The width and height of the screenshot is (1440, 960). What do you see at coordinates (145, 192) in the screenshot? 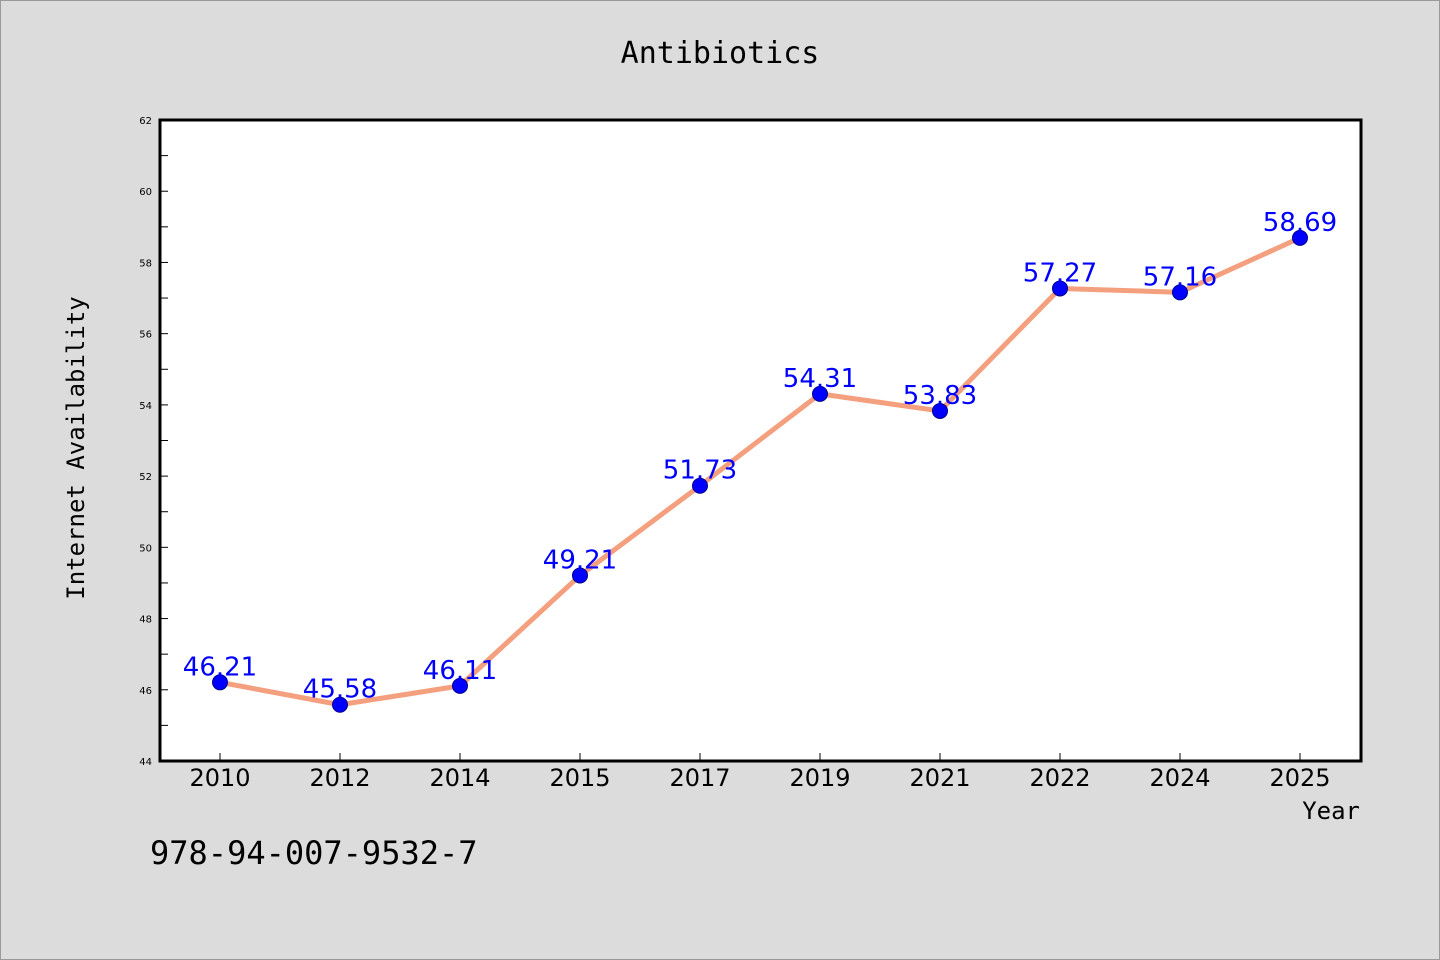
I see `y-tick-label: 60` at bounding box center [145, 192].